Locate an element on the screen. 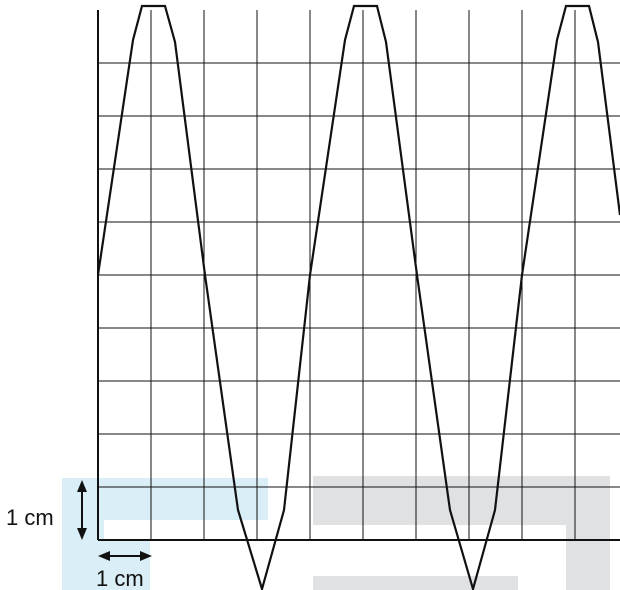  overlay-blue-shape is located at coordinates (165, 534).